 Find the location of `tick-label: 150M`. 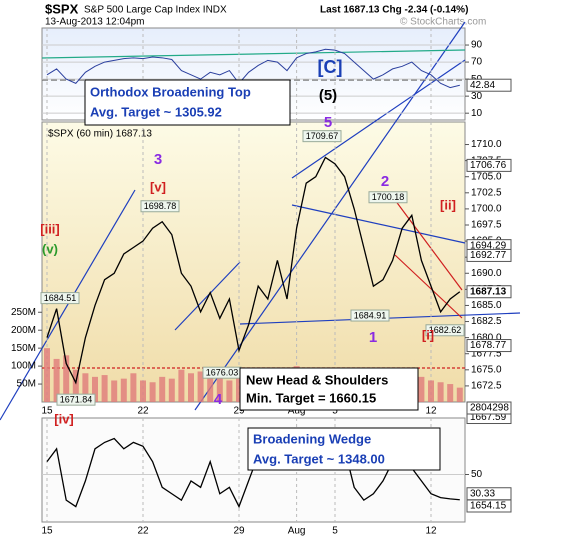

tick-label: 150M is located at coordinates (23, 348).